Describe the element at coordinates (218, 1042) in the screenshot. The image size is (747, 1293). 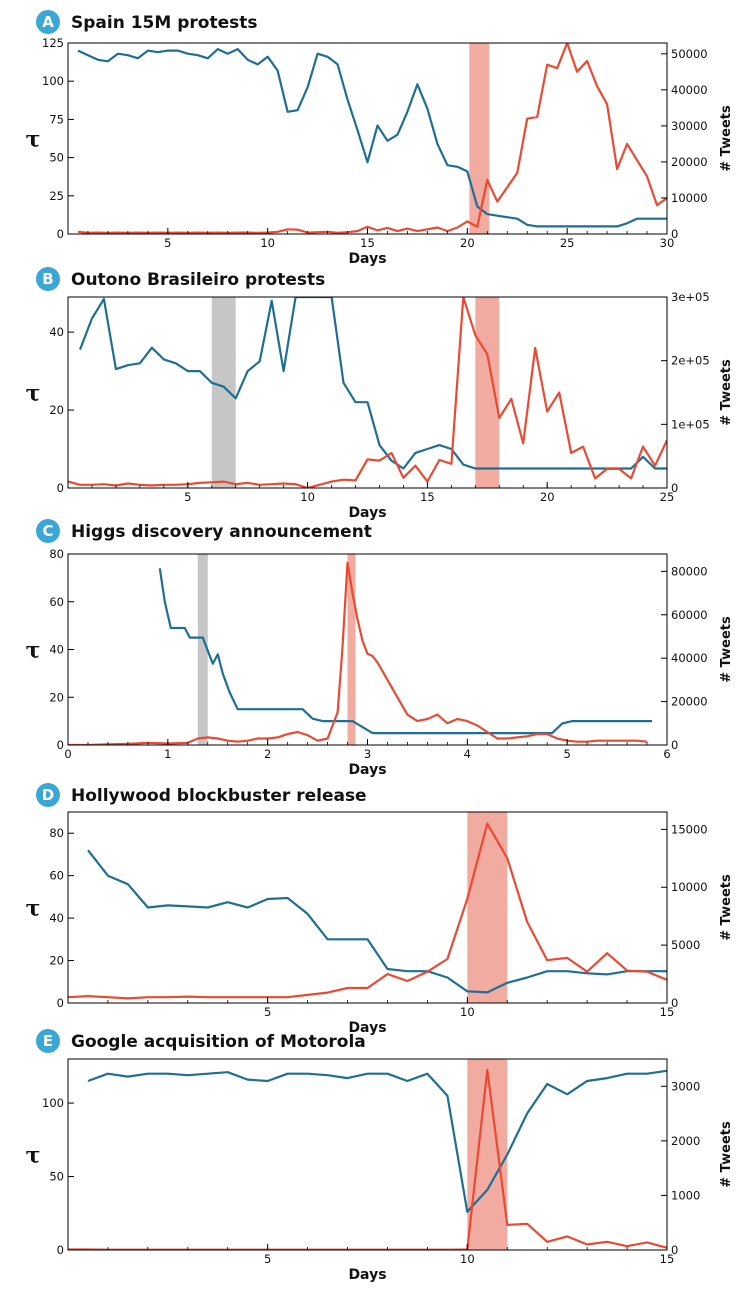
I see `panel-title: Google acquisition of Motorola` at that location.